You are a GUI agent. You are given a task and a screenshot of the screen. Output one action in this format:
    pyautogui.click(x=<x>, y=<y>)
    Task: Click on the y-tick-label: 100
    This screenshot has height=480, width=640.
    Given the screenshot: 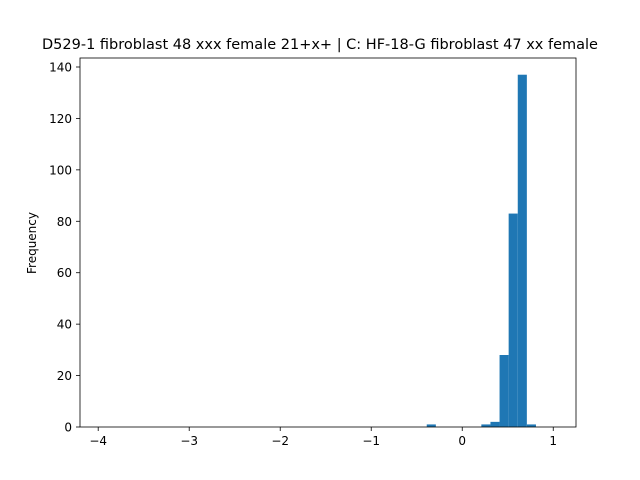 What is the action you would take?
    pyautogui.click(x=60, y=170)
    